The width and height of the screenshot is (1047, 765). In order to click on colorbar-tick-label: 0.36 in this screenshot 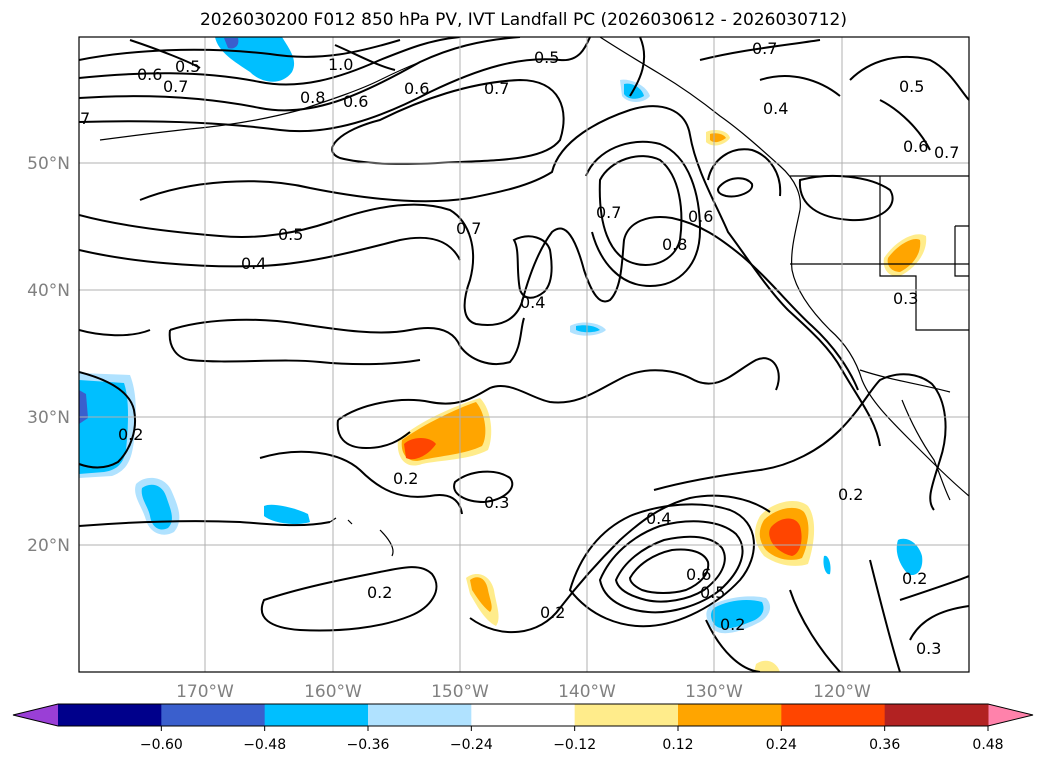, I will do `click(884, 745)`.